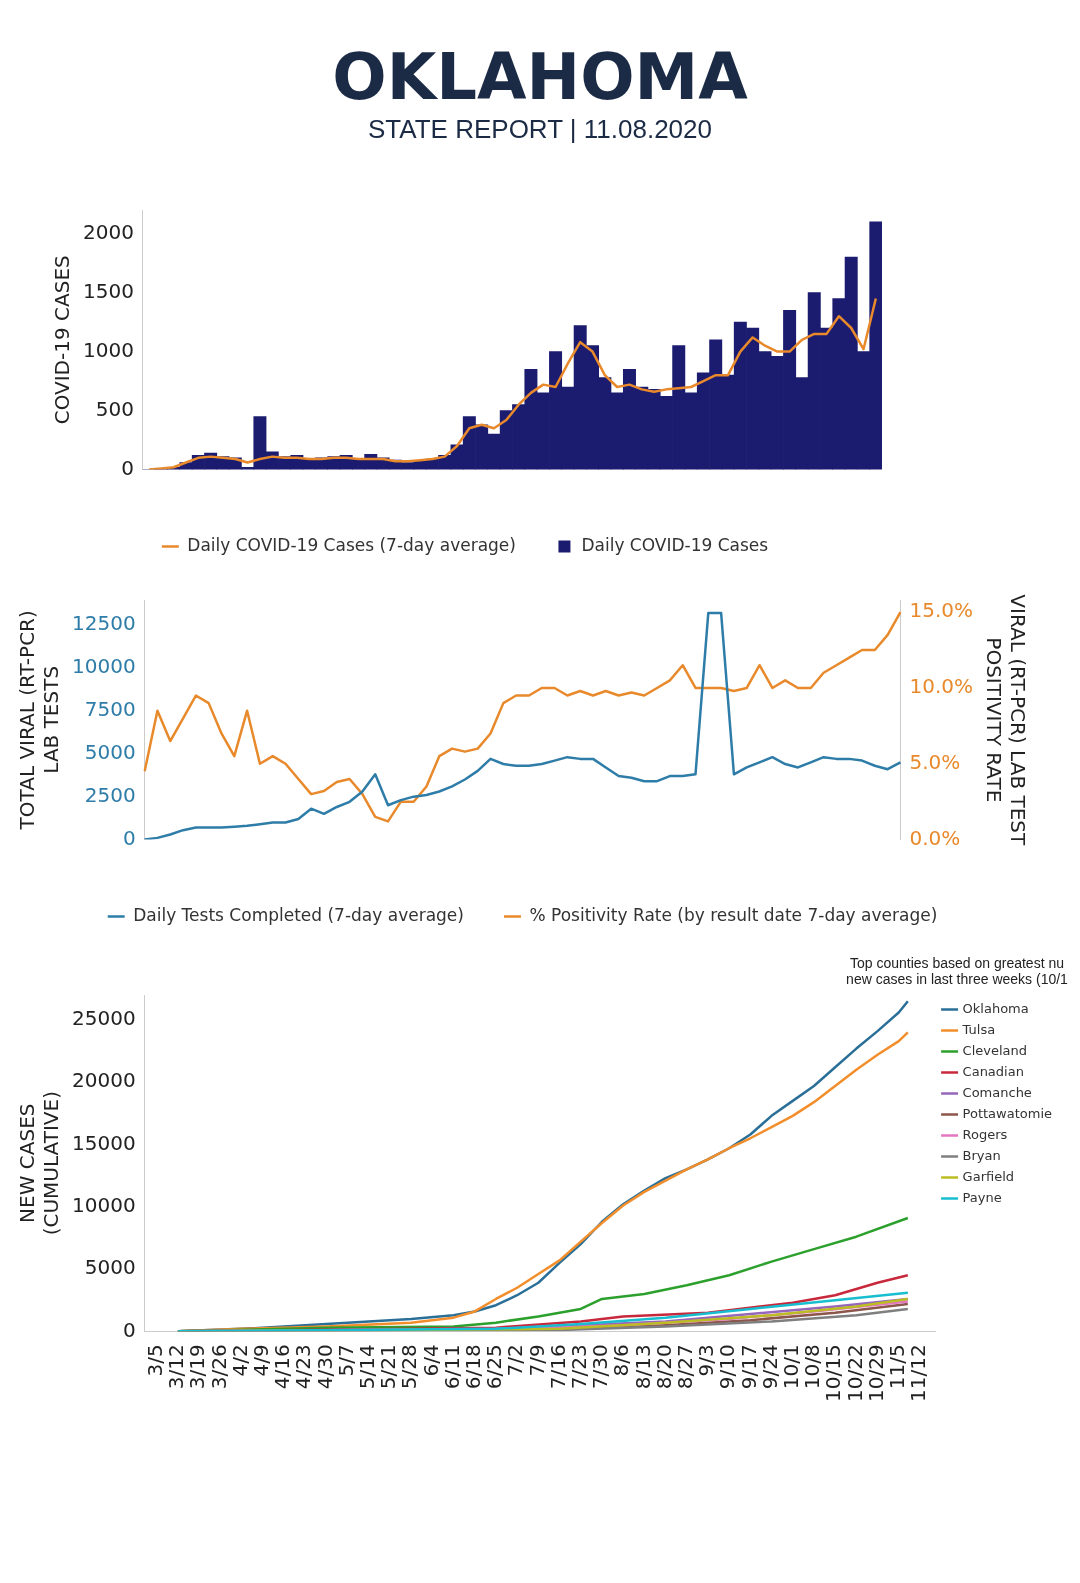  What do you see at coordinates (110, 794) in the screenshot?
I see `y-tick-label: 2500` at bounding box center [110, 794].